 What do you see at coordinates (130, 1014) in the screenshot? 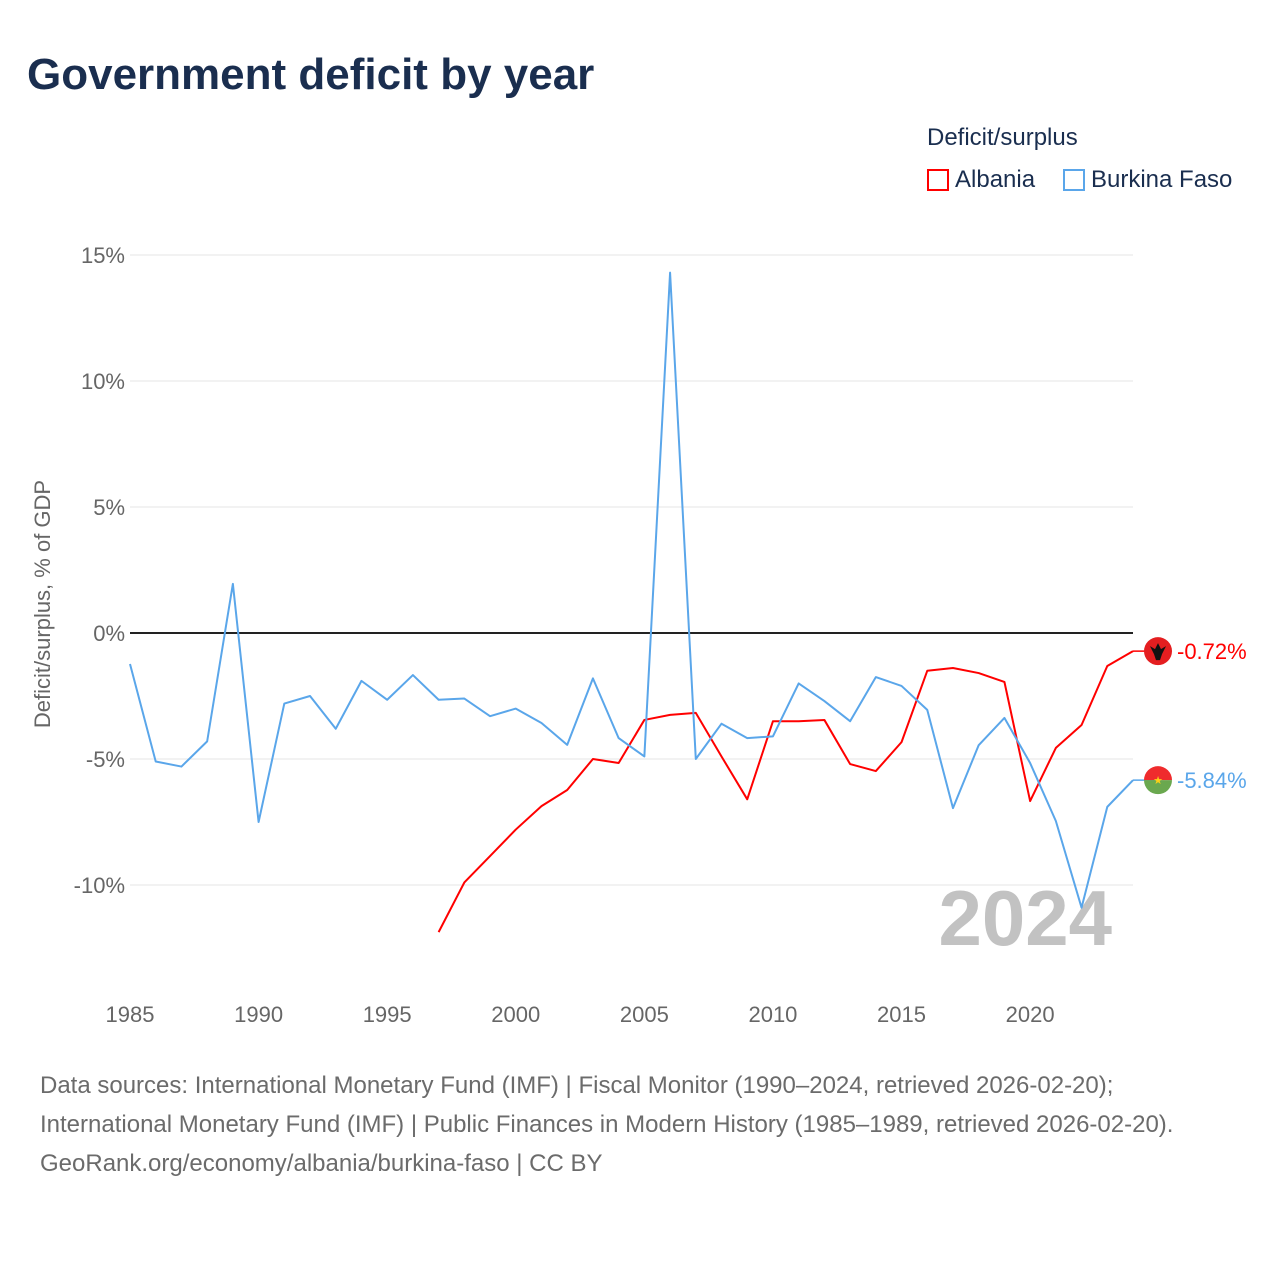
I see `x-tick-label: 1985` at bounding box center [130, 1014].